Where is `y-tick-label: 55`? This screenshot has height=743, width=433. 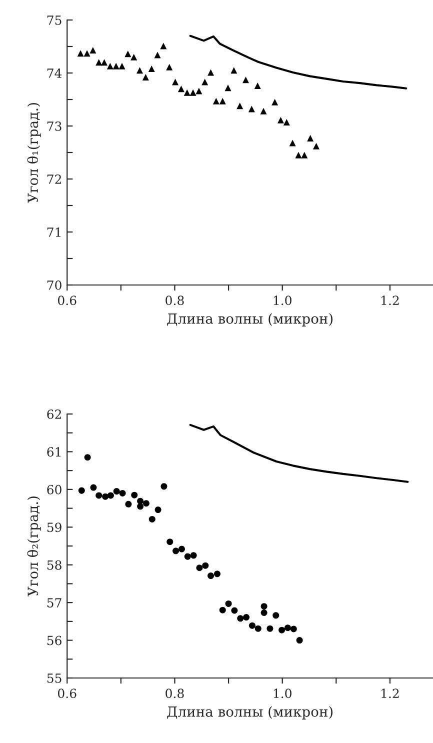
y-tick-label: 55 is located at coordinates (54, 678).